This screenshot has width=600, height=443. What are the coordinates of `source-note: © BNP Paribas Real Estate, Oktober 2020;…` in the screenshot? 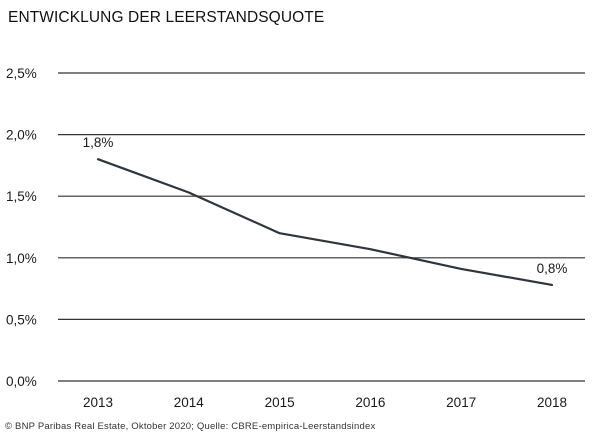 It's located at (190, 426).